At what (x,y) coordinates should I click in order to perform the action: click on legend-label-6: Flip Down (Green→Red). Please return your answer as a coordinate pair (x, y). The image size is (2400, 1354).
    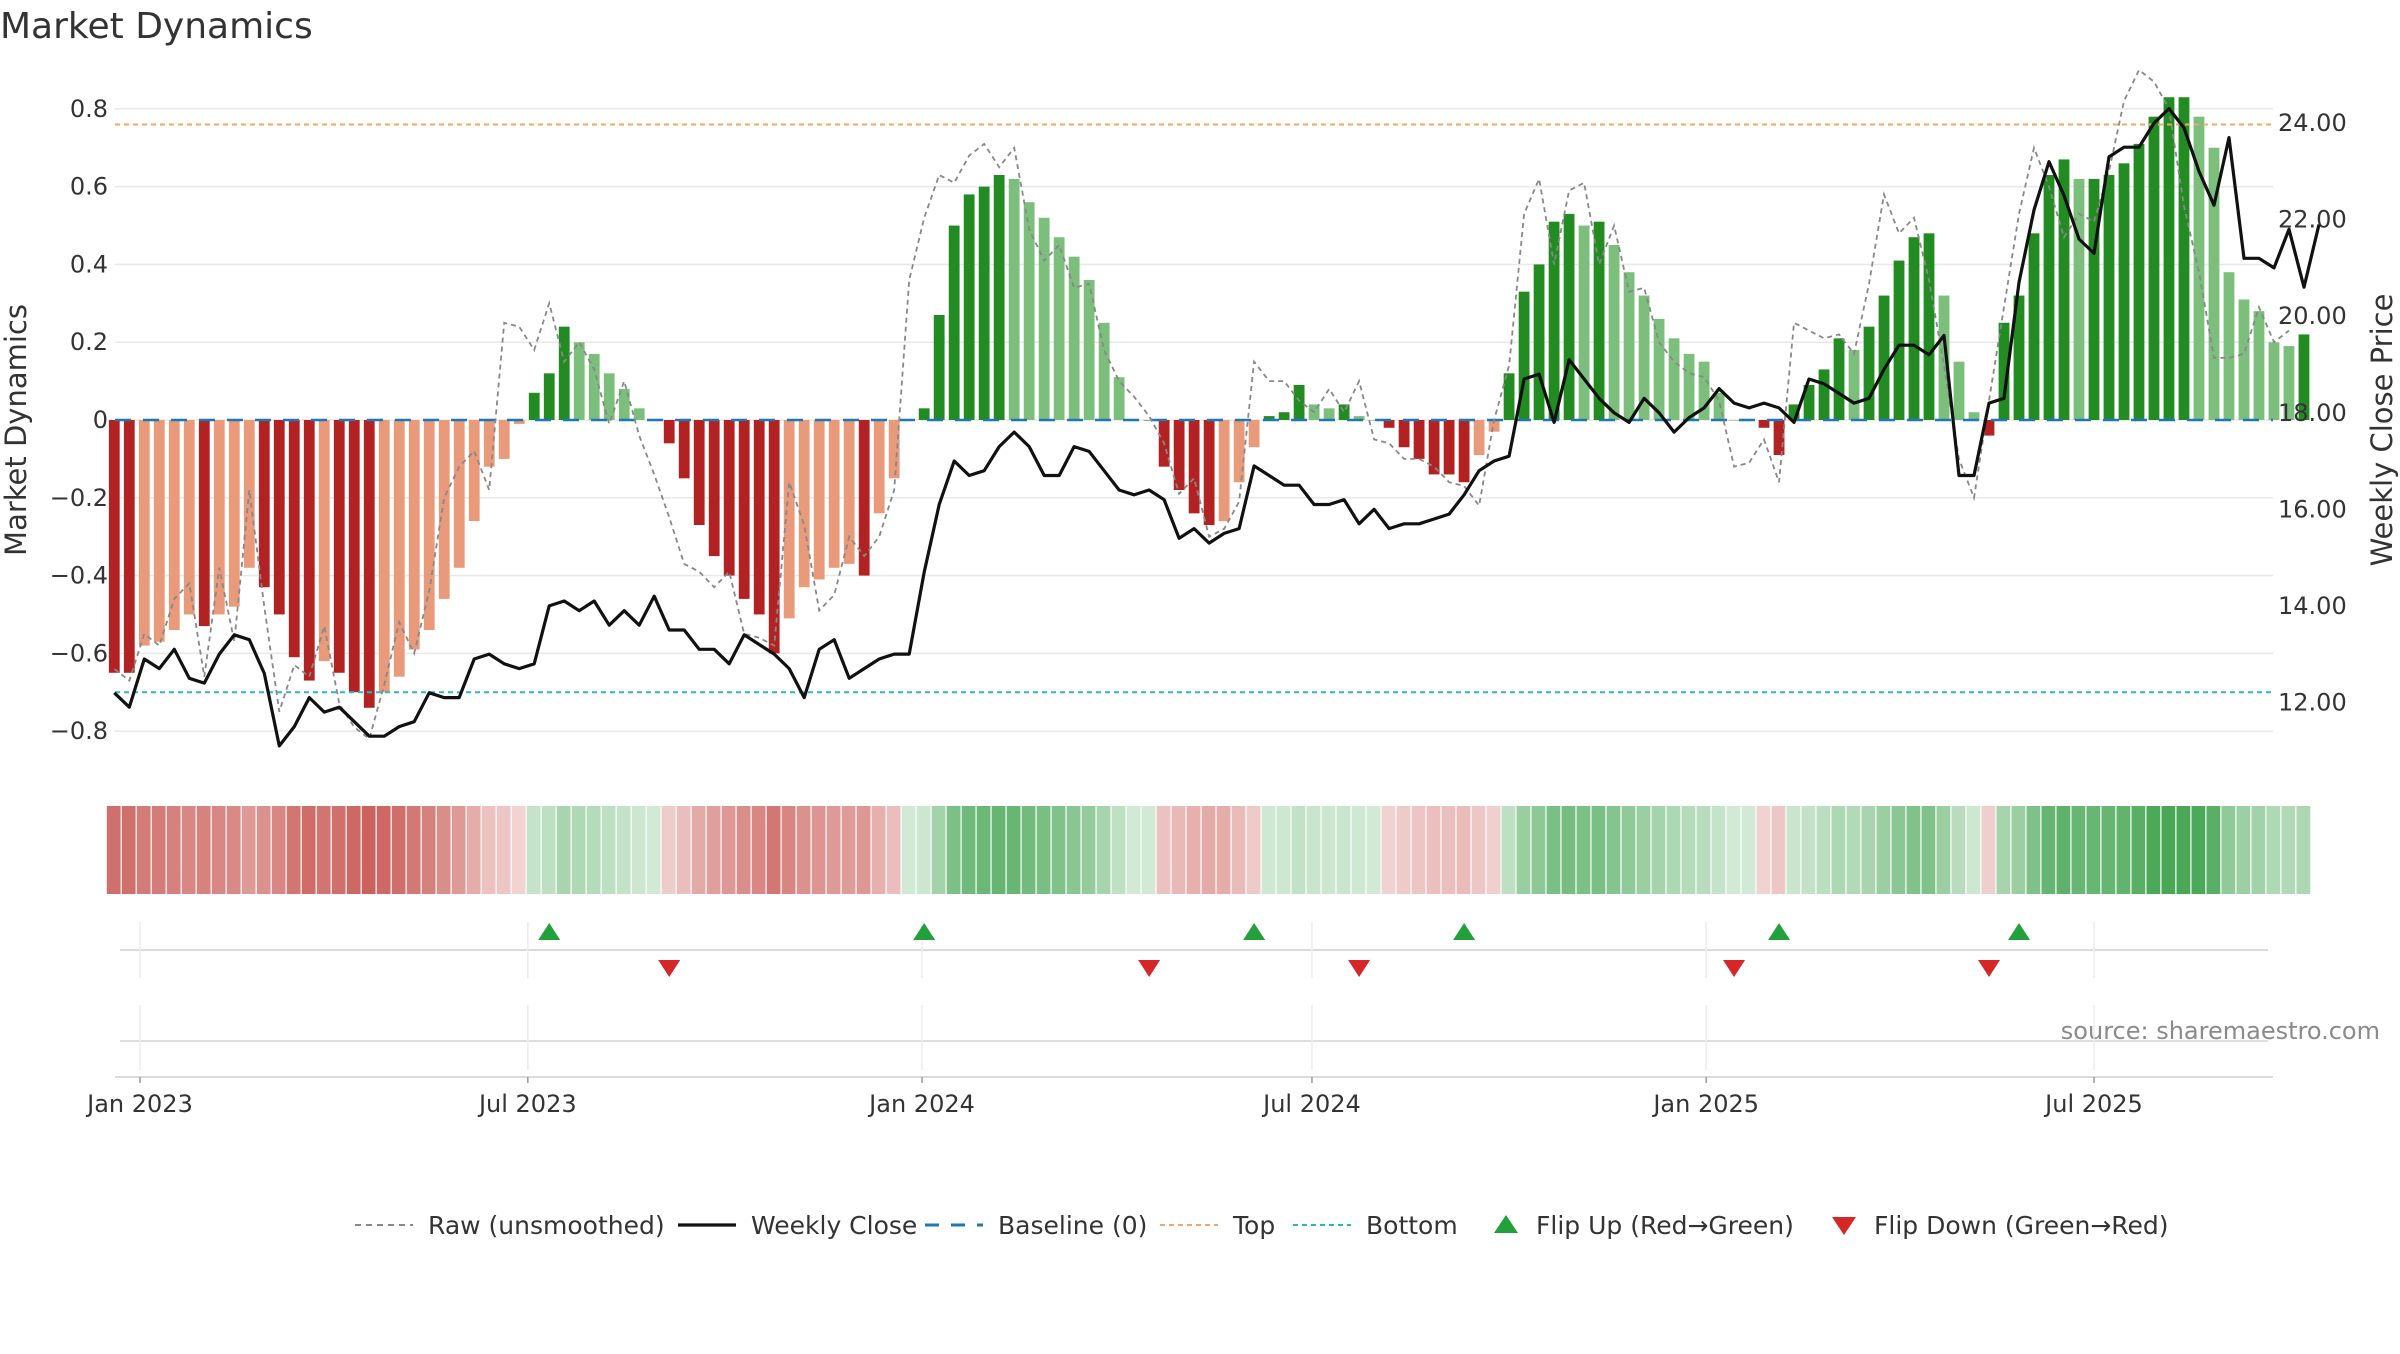
    Looking at the image, I should click on (2021, 1225).